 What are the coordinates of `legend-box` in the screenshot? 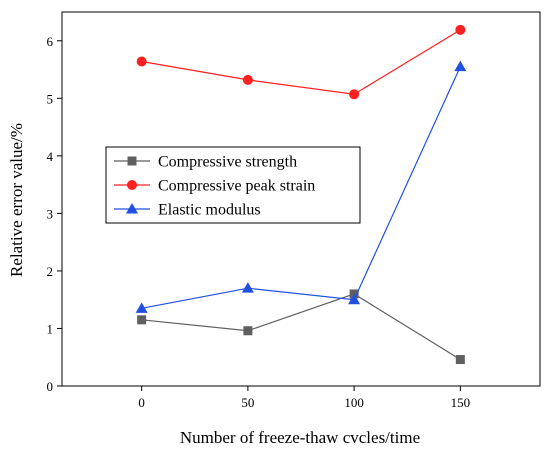 It's located at (233, 185).